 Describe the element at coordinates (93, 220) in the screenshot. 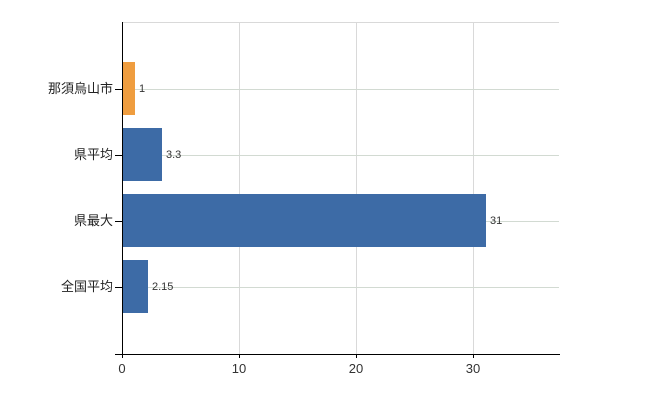

I see `category-label: 県最大` at that location.